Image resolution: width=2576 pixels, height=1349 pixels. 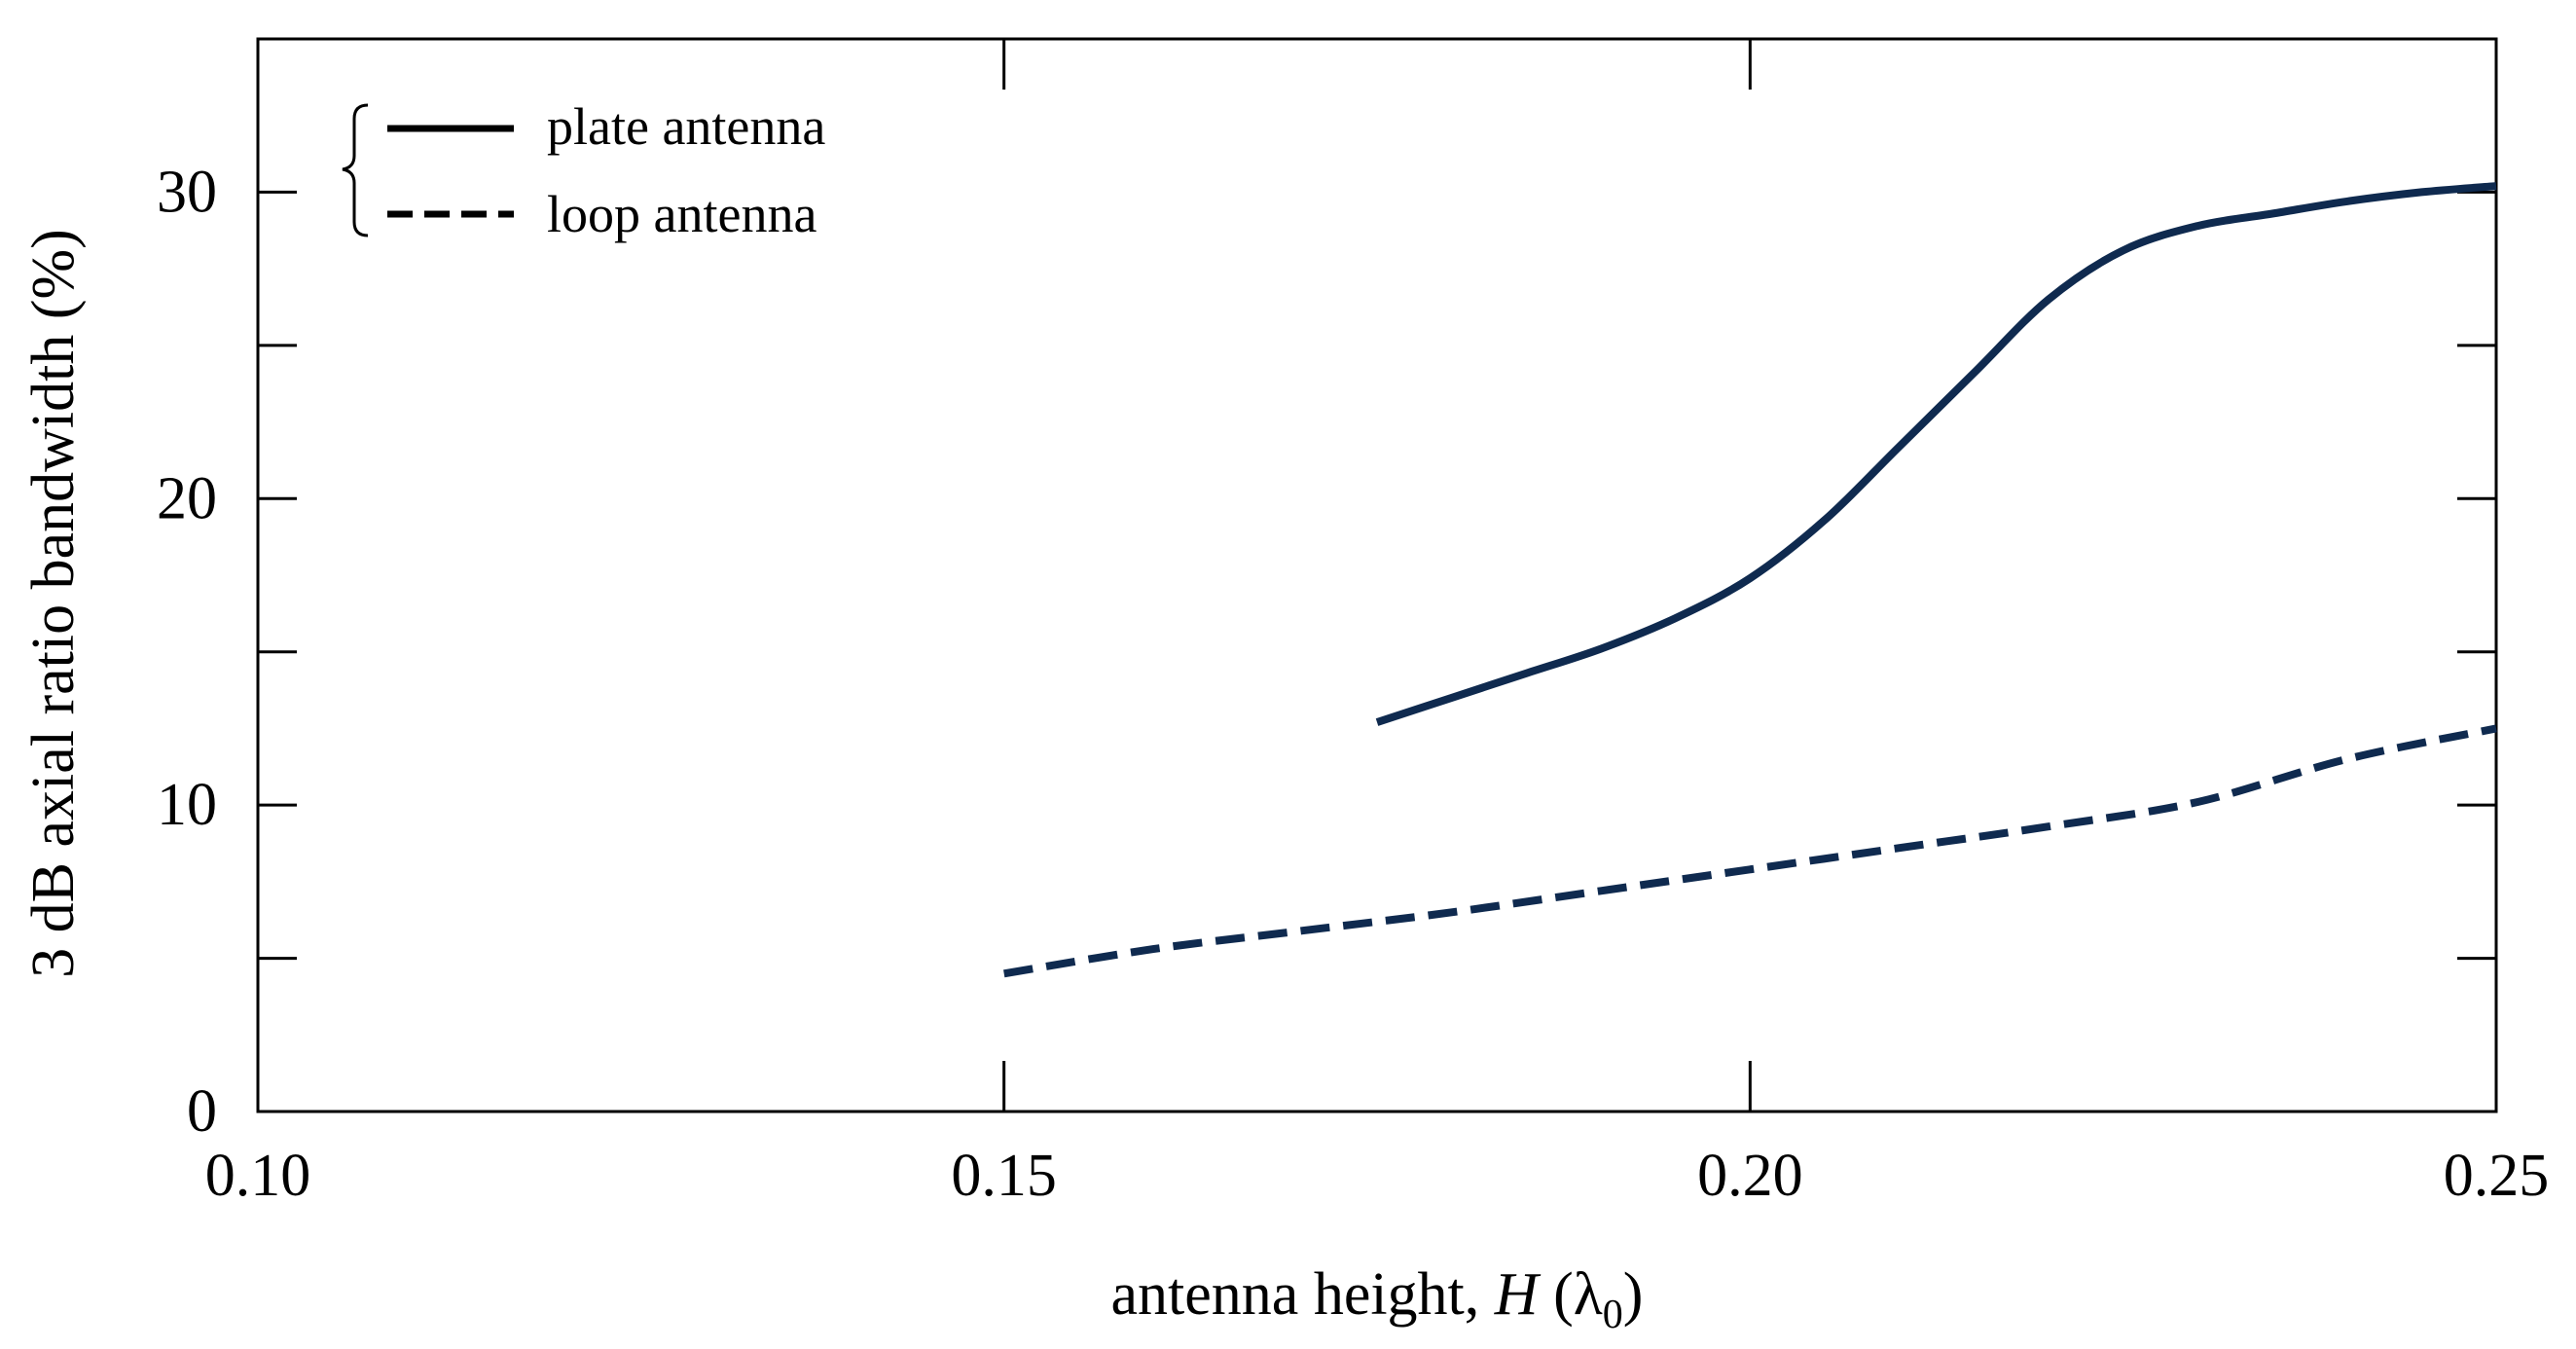 I want to click on legend: plate antenna loop antenna, so click(x=583, y=170).